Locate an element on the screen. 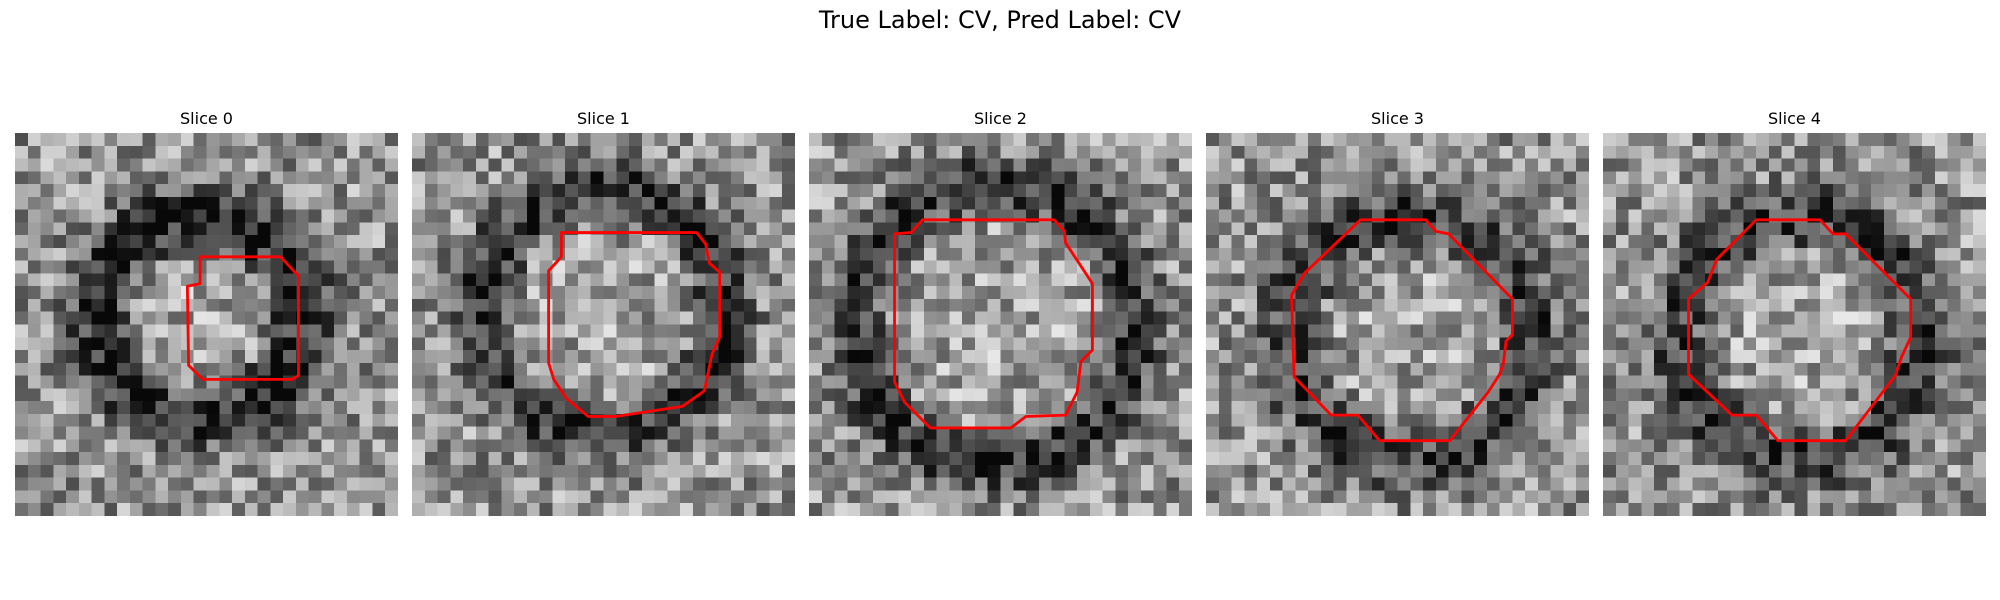 The image size is (2000, 600). slice-title: Slice 2 is located at coordinates (1000, 118).